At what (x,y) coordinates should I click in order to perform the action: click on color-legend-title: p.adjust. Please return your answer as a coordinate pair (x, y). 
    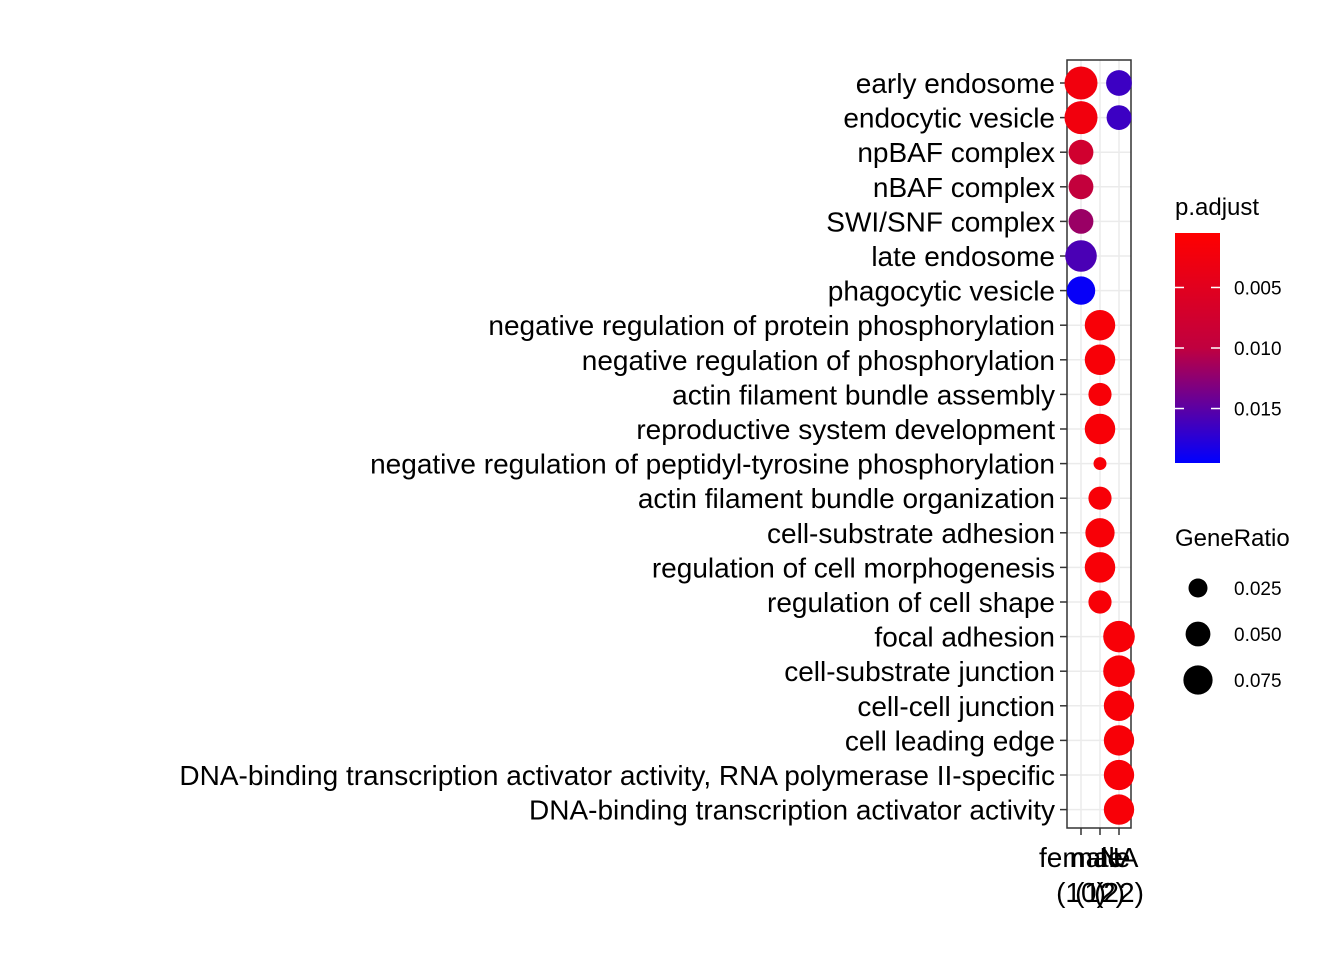
    Looking at the image, I should click on (1217, 207).